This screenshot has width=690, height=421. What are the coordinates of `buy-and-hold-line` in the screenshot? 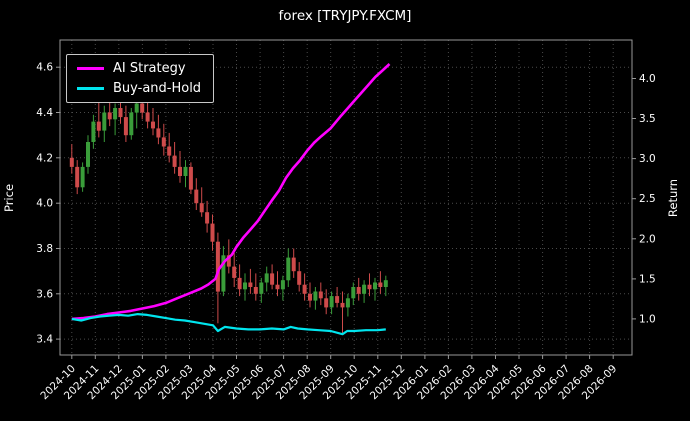 It's located at (228, 324).